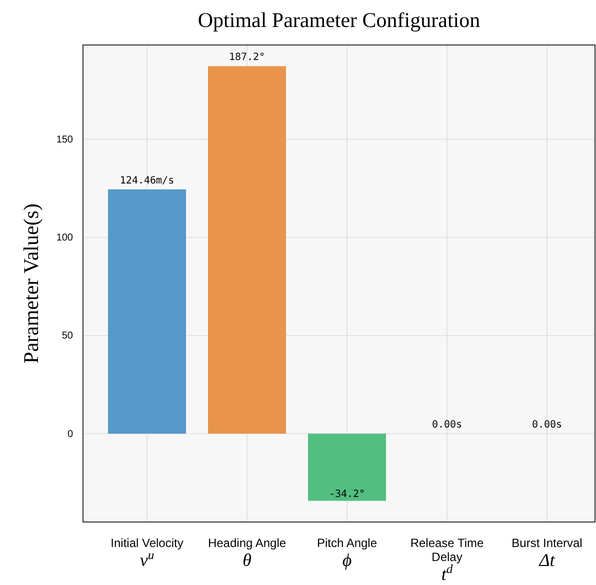 Image resolution: width=596 pixels, height=585 pixels. I want to click on data-label: 124.46m/s, so click(147, 180).